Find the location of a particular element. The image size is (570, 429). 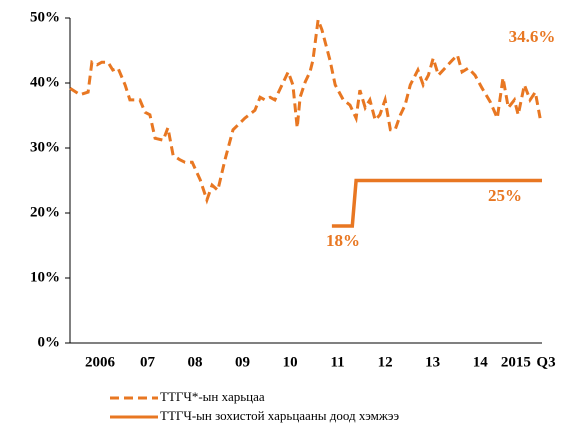

x-tick-label: 08 is located at coordinates (195, 362).